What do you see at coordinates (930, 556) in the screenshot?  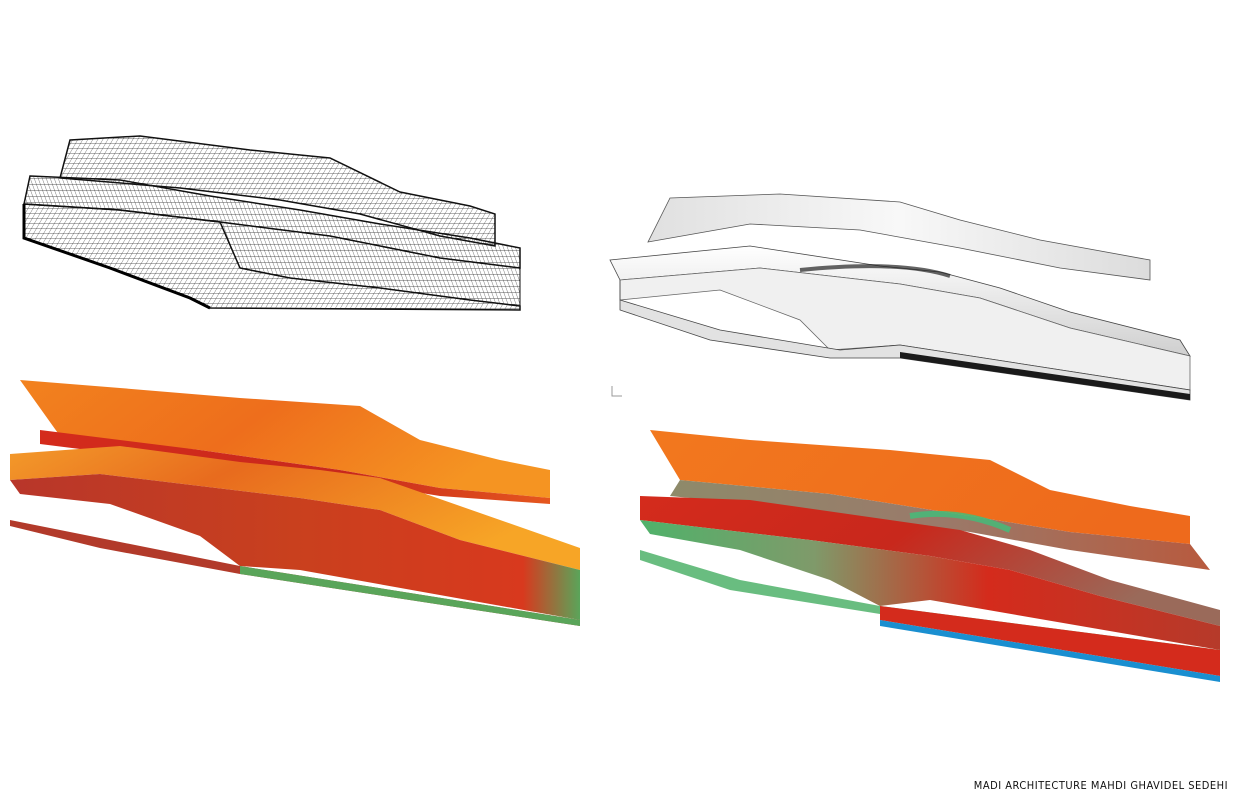 I see `analysis-heatmap-multicolor` at bounding box center [930, 556].